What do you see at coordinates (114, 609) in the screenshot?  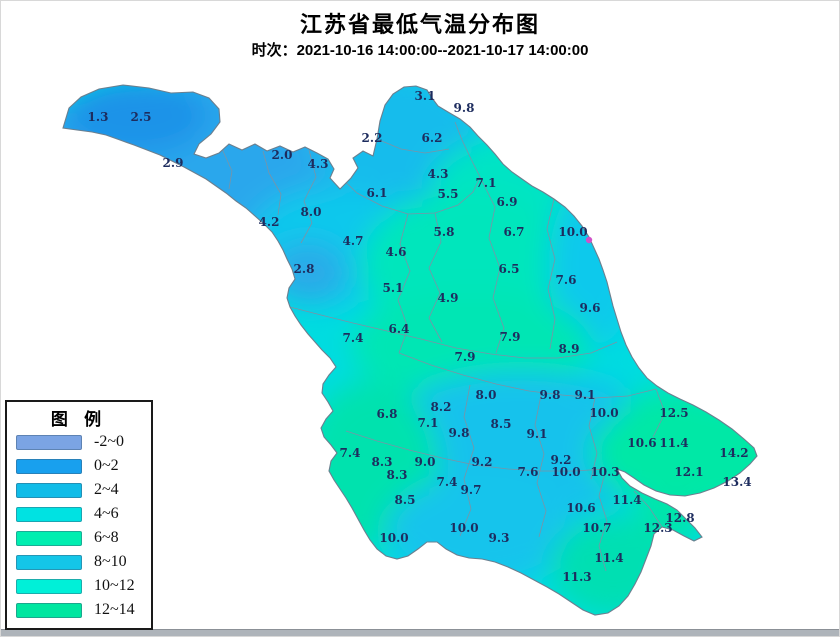 I see `legend-range-label: 12~14` at bounding box center [114, 609].